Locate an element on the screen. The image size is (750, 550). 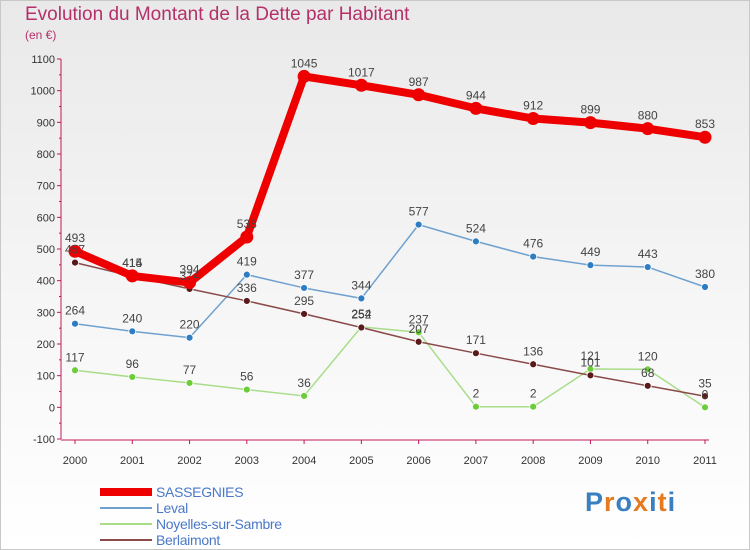
data-label: 336 is located at coordinates (247, 288).